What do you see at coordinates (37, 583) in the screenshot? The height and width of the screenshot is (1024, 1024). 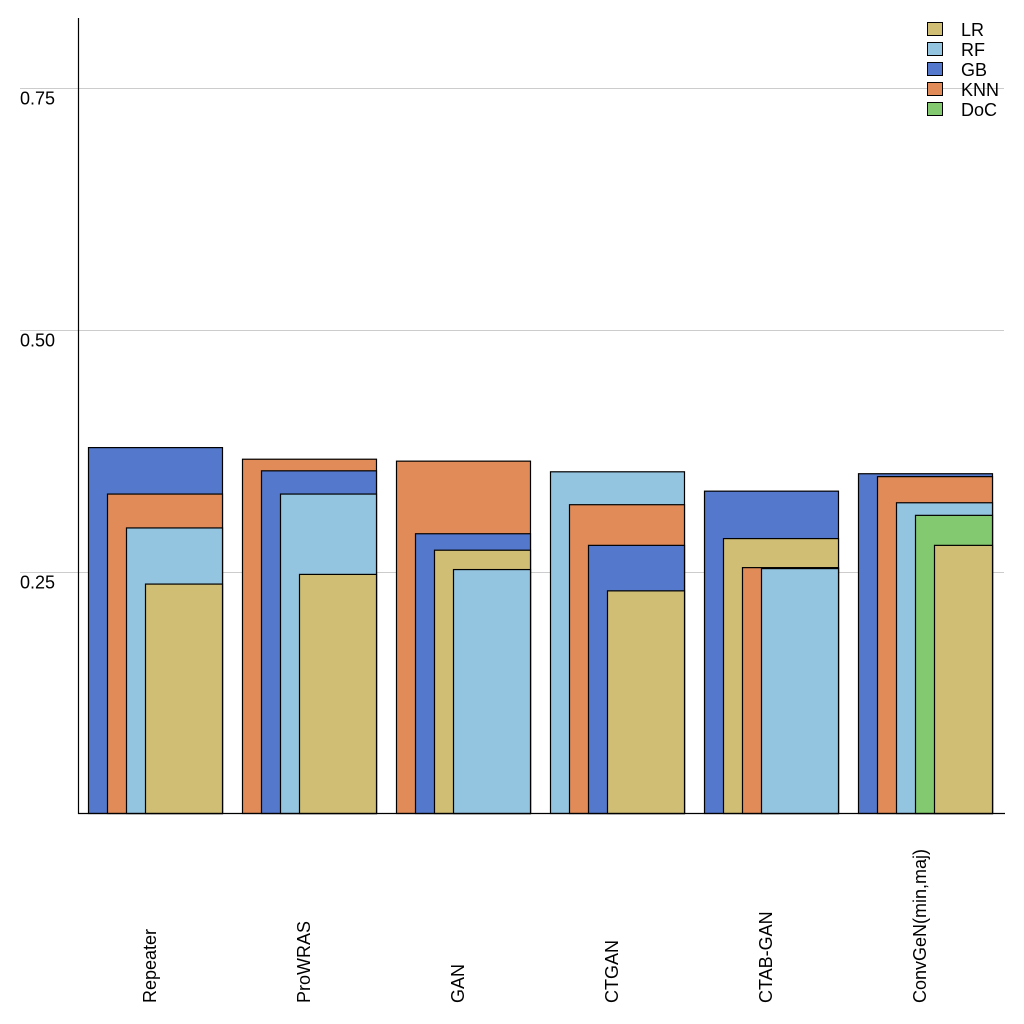 I see `y-tick-label: 0.25` at bounding box center [37, 583].